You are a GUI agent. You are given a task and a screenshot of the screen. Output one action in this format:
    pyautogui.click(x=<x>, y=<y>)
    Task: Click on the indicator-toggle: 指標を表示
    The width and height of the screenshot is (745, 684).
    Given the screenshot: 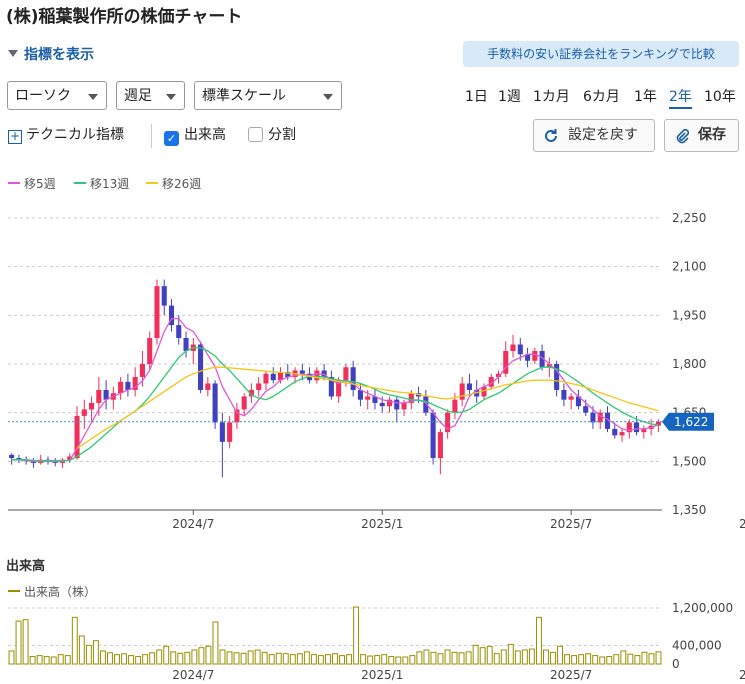 What is the action you would take?
    pyautogui.click(x=51, y=54)
    